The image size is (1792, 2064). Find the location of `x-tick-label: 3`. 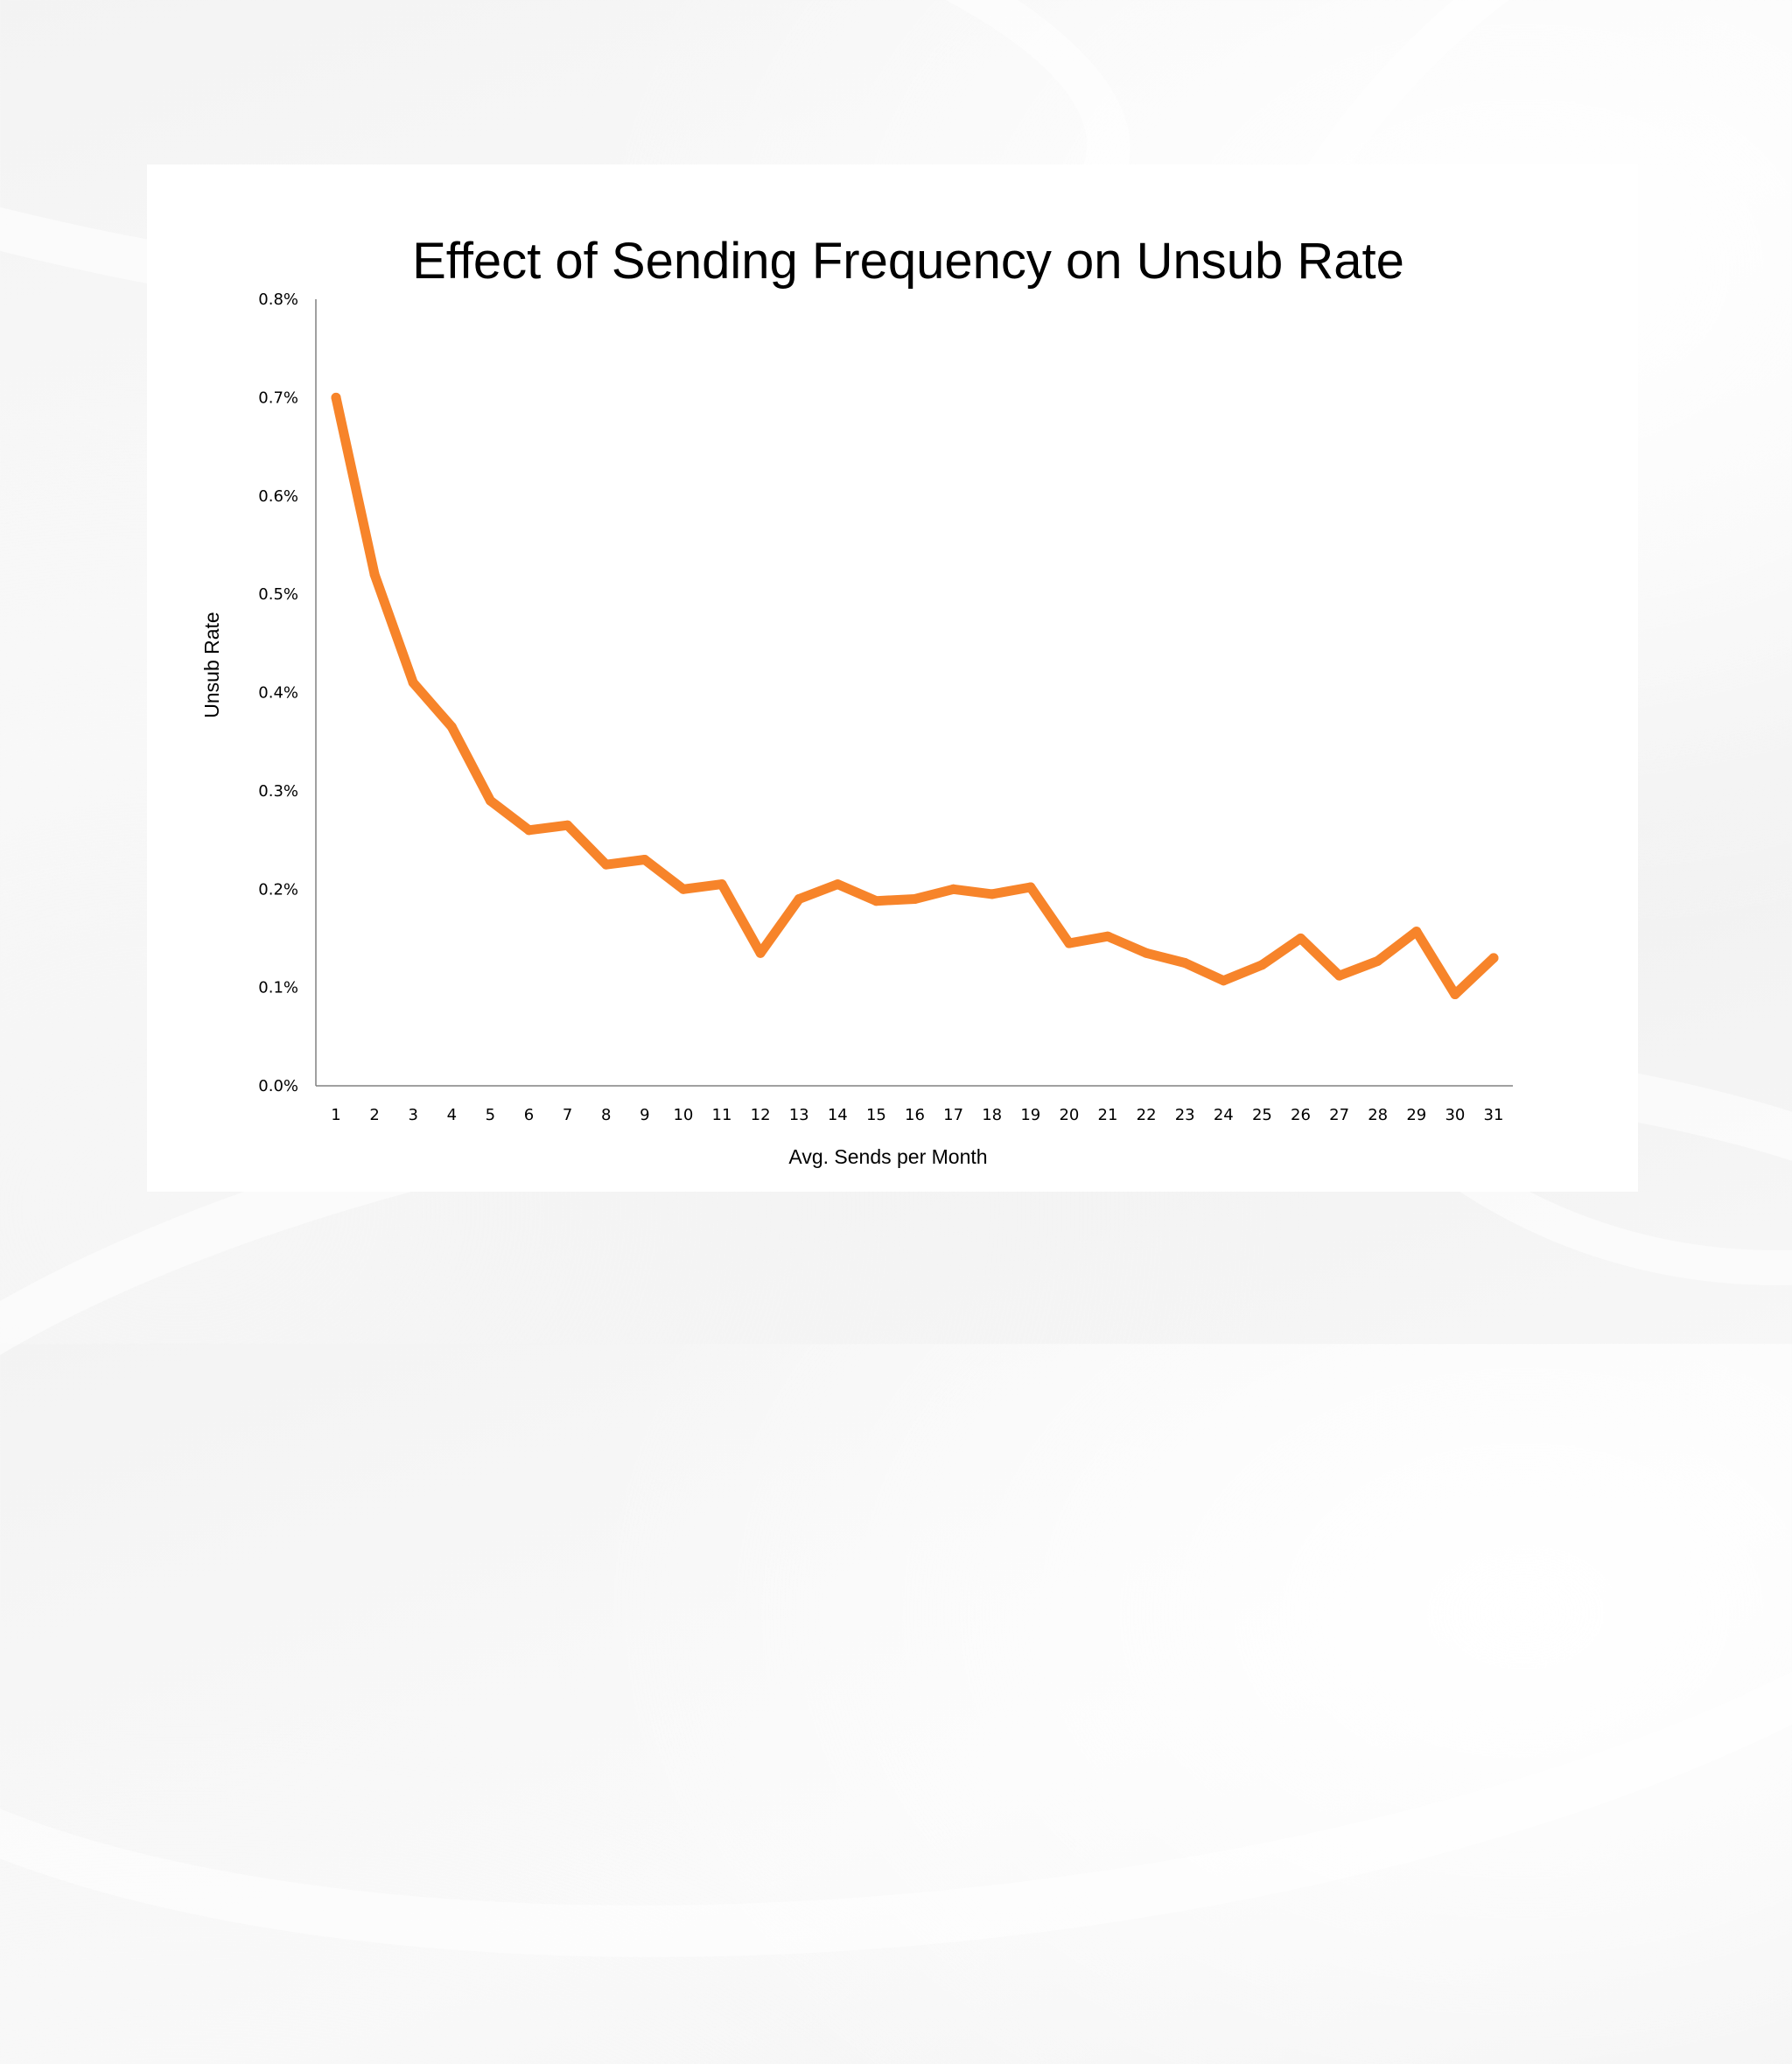

x-tick-label: 3 is located at coordinates (412, 1115).